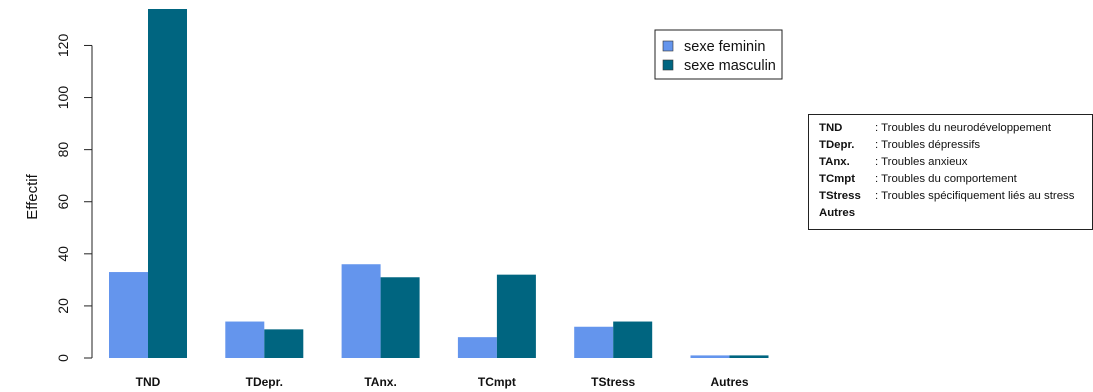 Image resolution: width=1093 pixels, height=392 pixels. I want to click on legend-label: sexe masculin, so click(730, 66).